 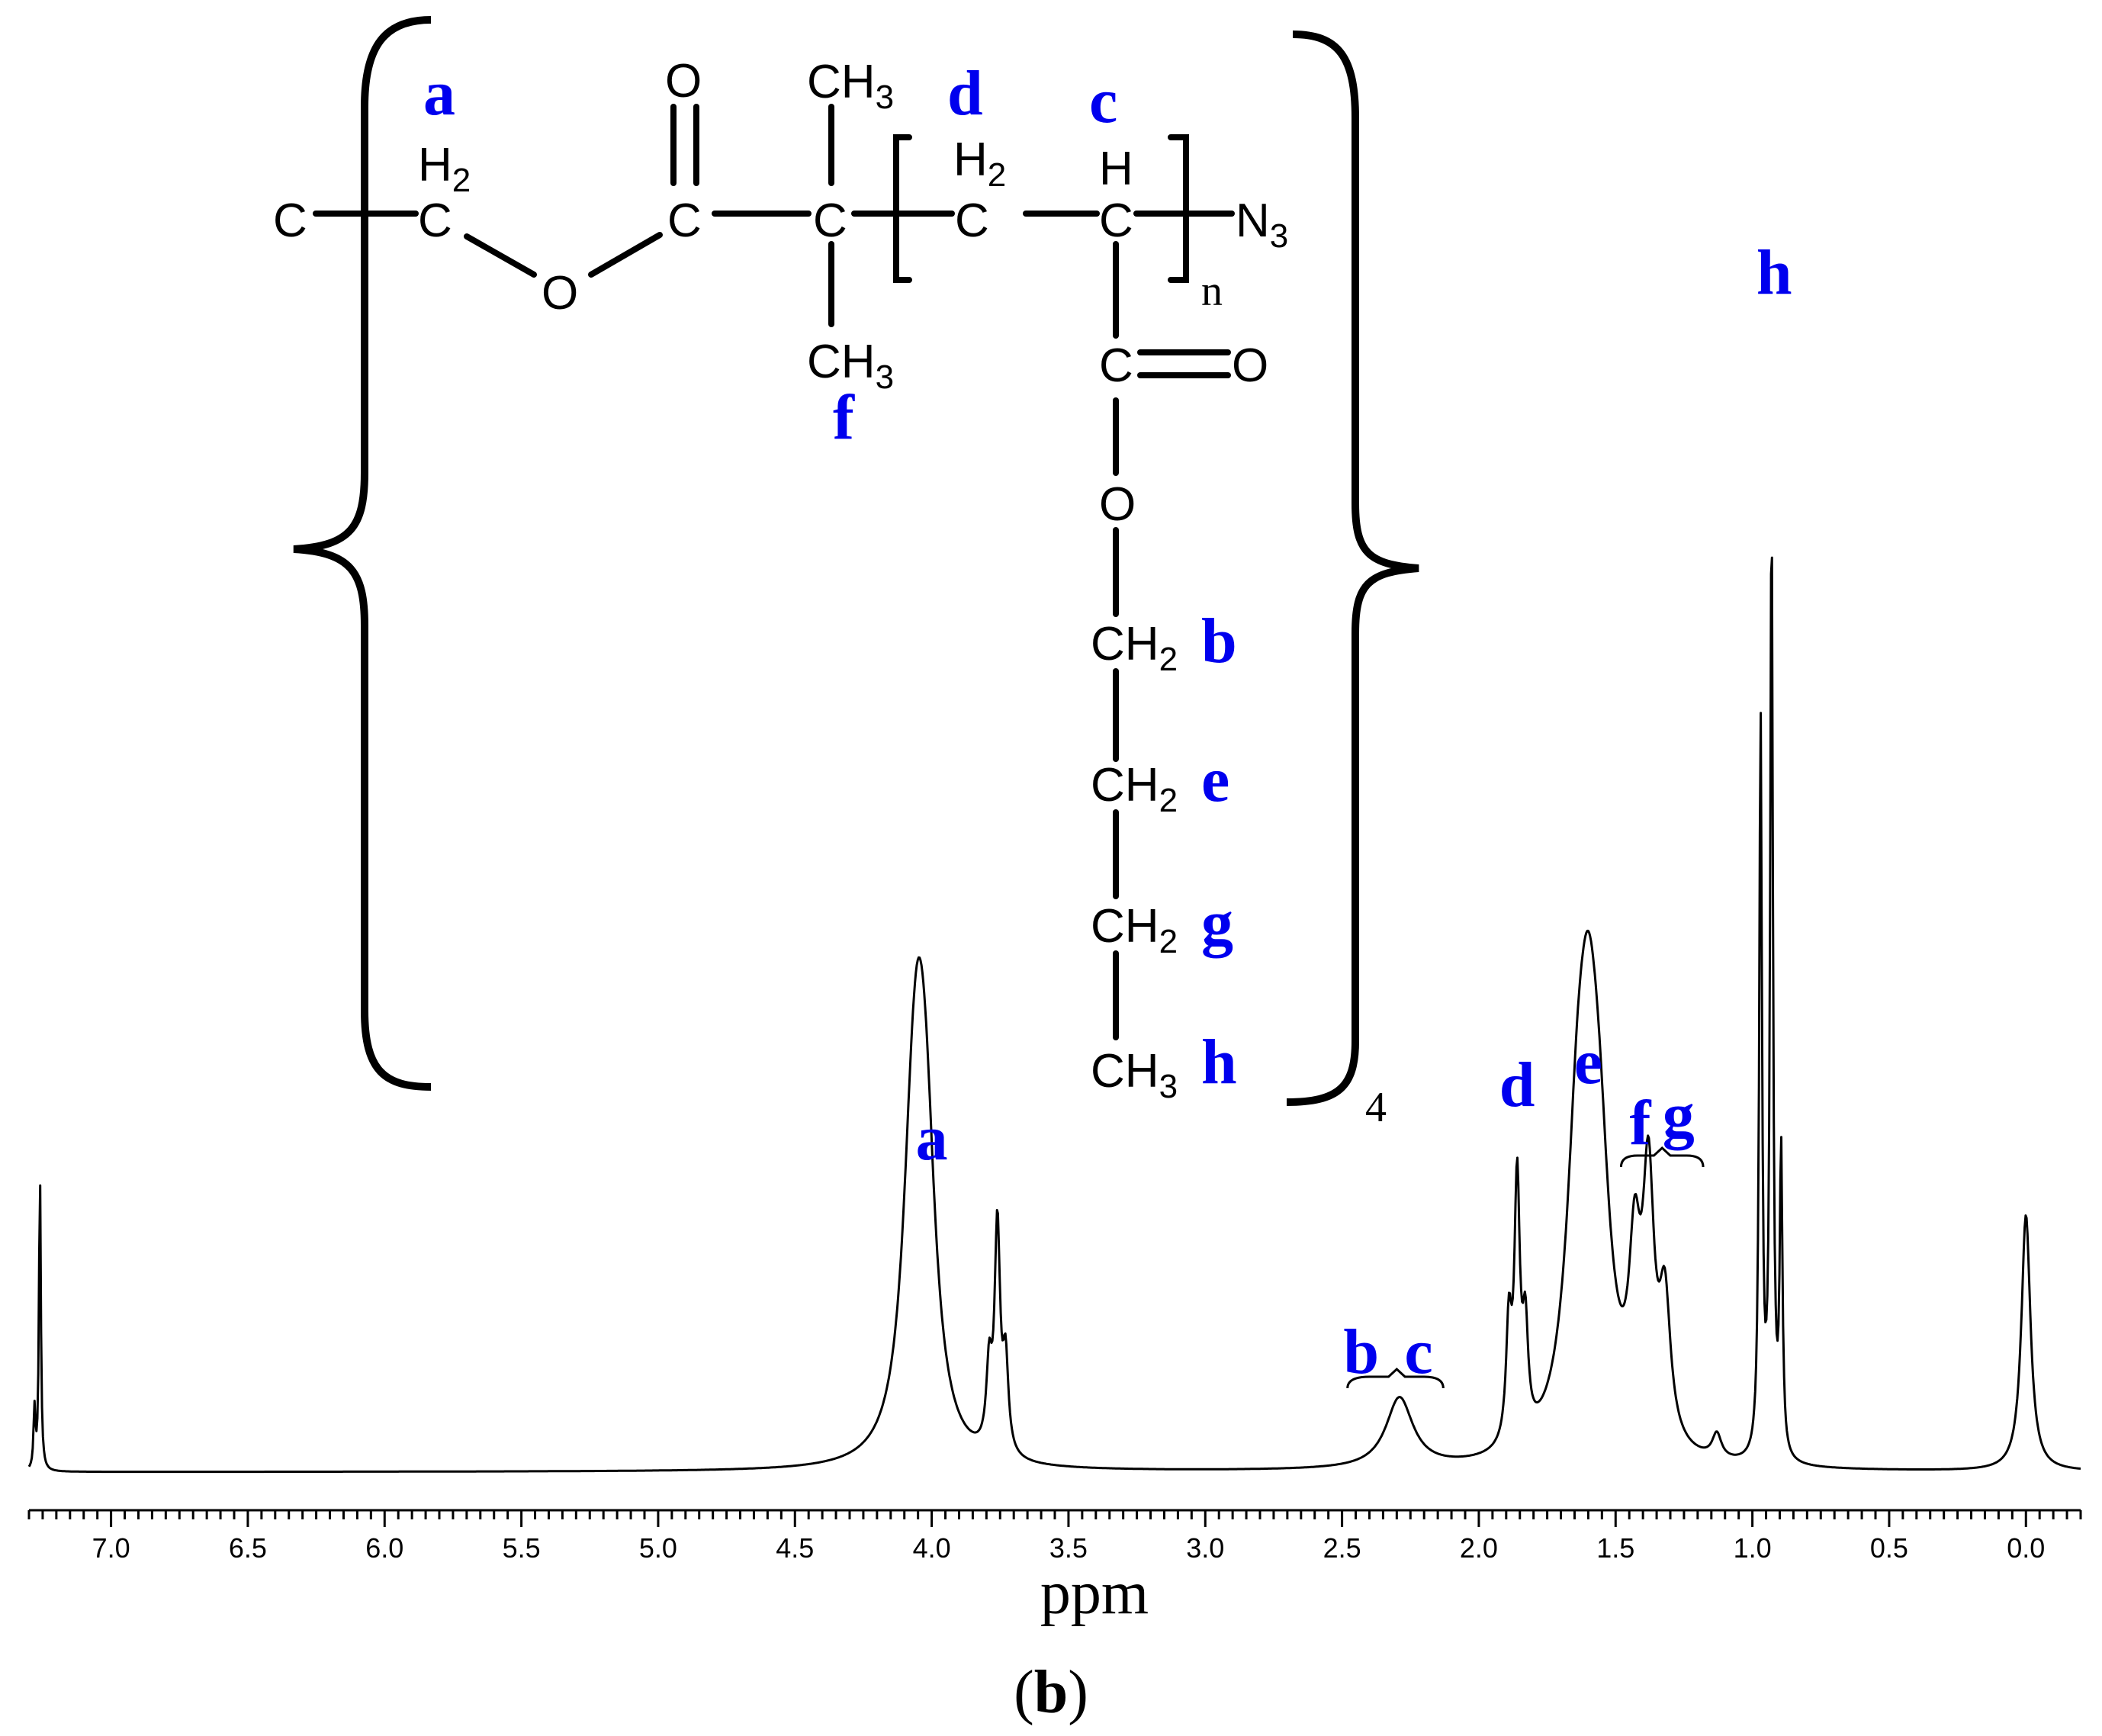 What do you see at coordinates (979, 164) in the screenshot?
I see `atom-h2-d: H2` at bounding box center [979, 164].